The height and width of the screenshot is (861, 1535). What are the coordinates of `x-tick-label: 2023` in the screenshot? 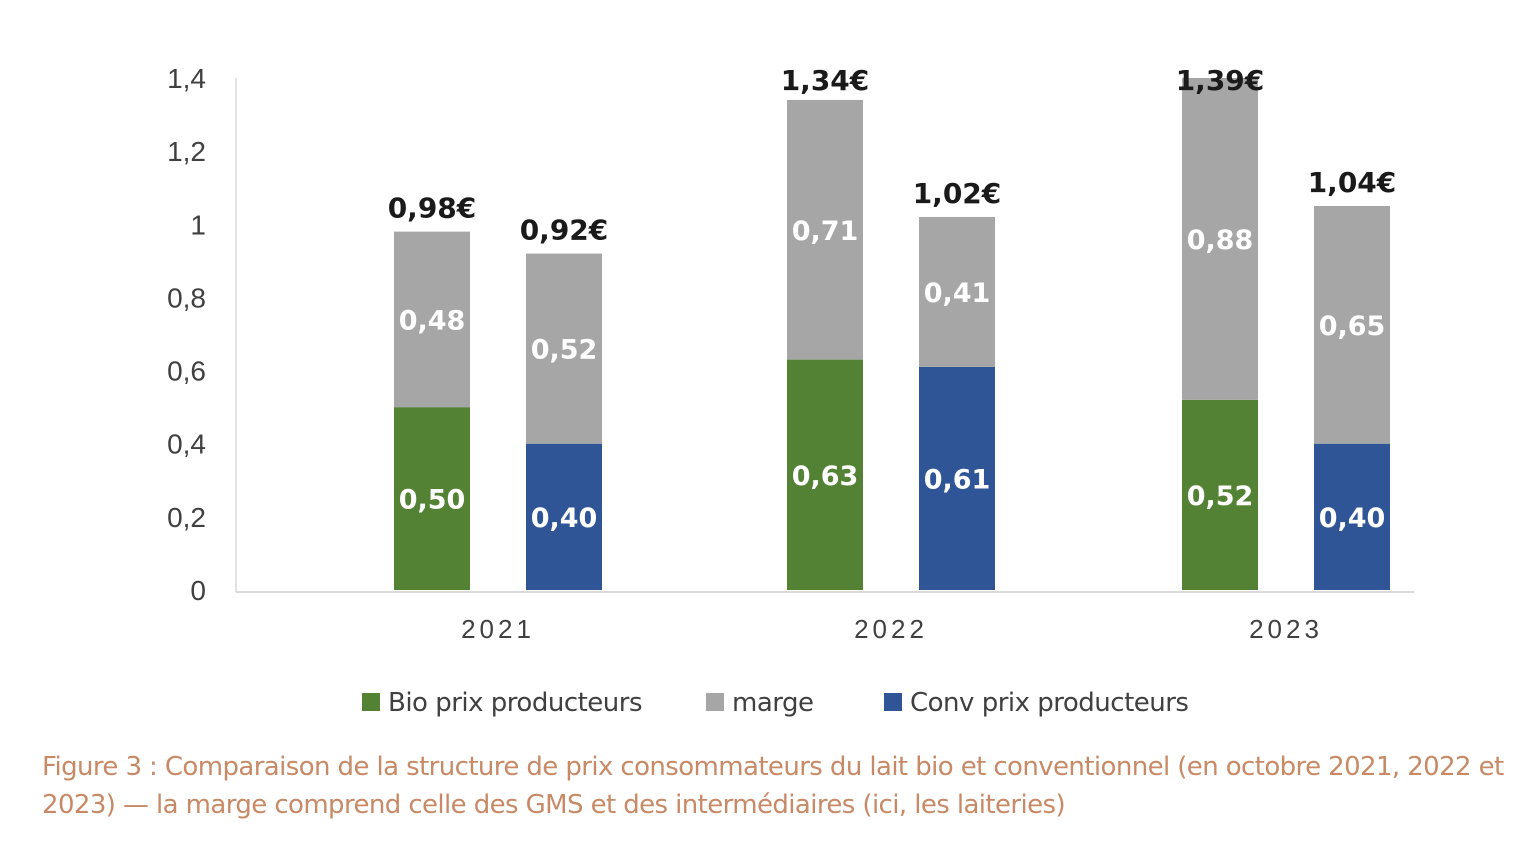 It's located at (1286, 629).